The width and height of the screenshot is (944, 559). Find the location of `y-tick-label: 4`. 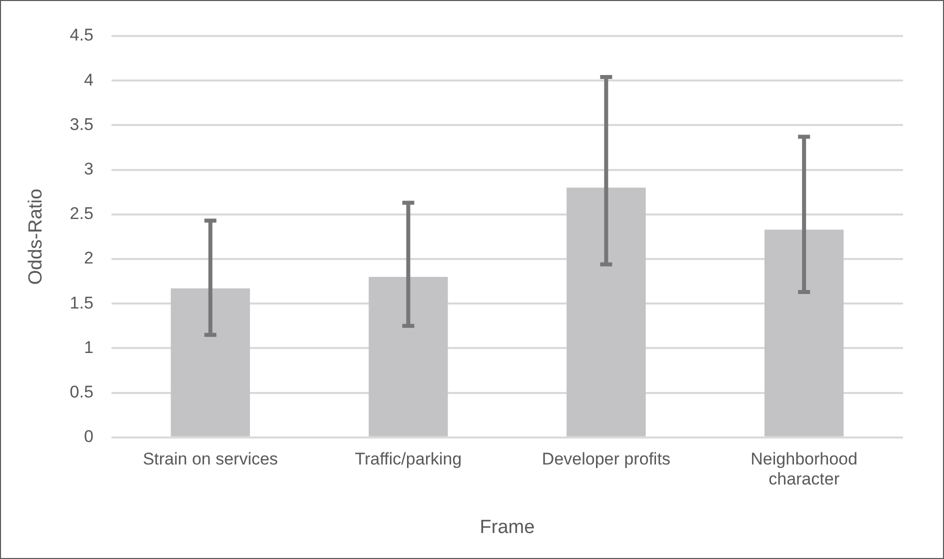

y-tick-label: 4 is located at coordinates (89, 80).